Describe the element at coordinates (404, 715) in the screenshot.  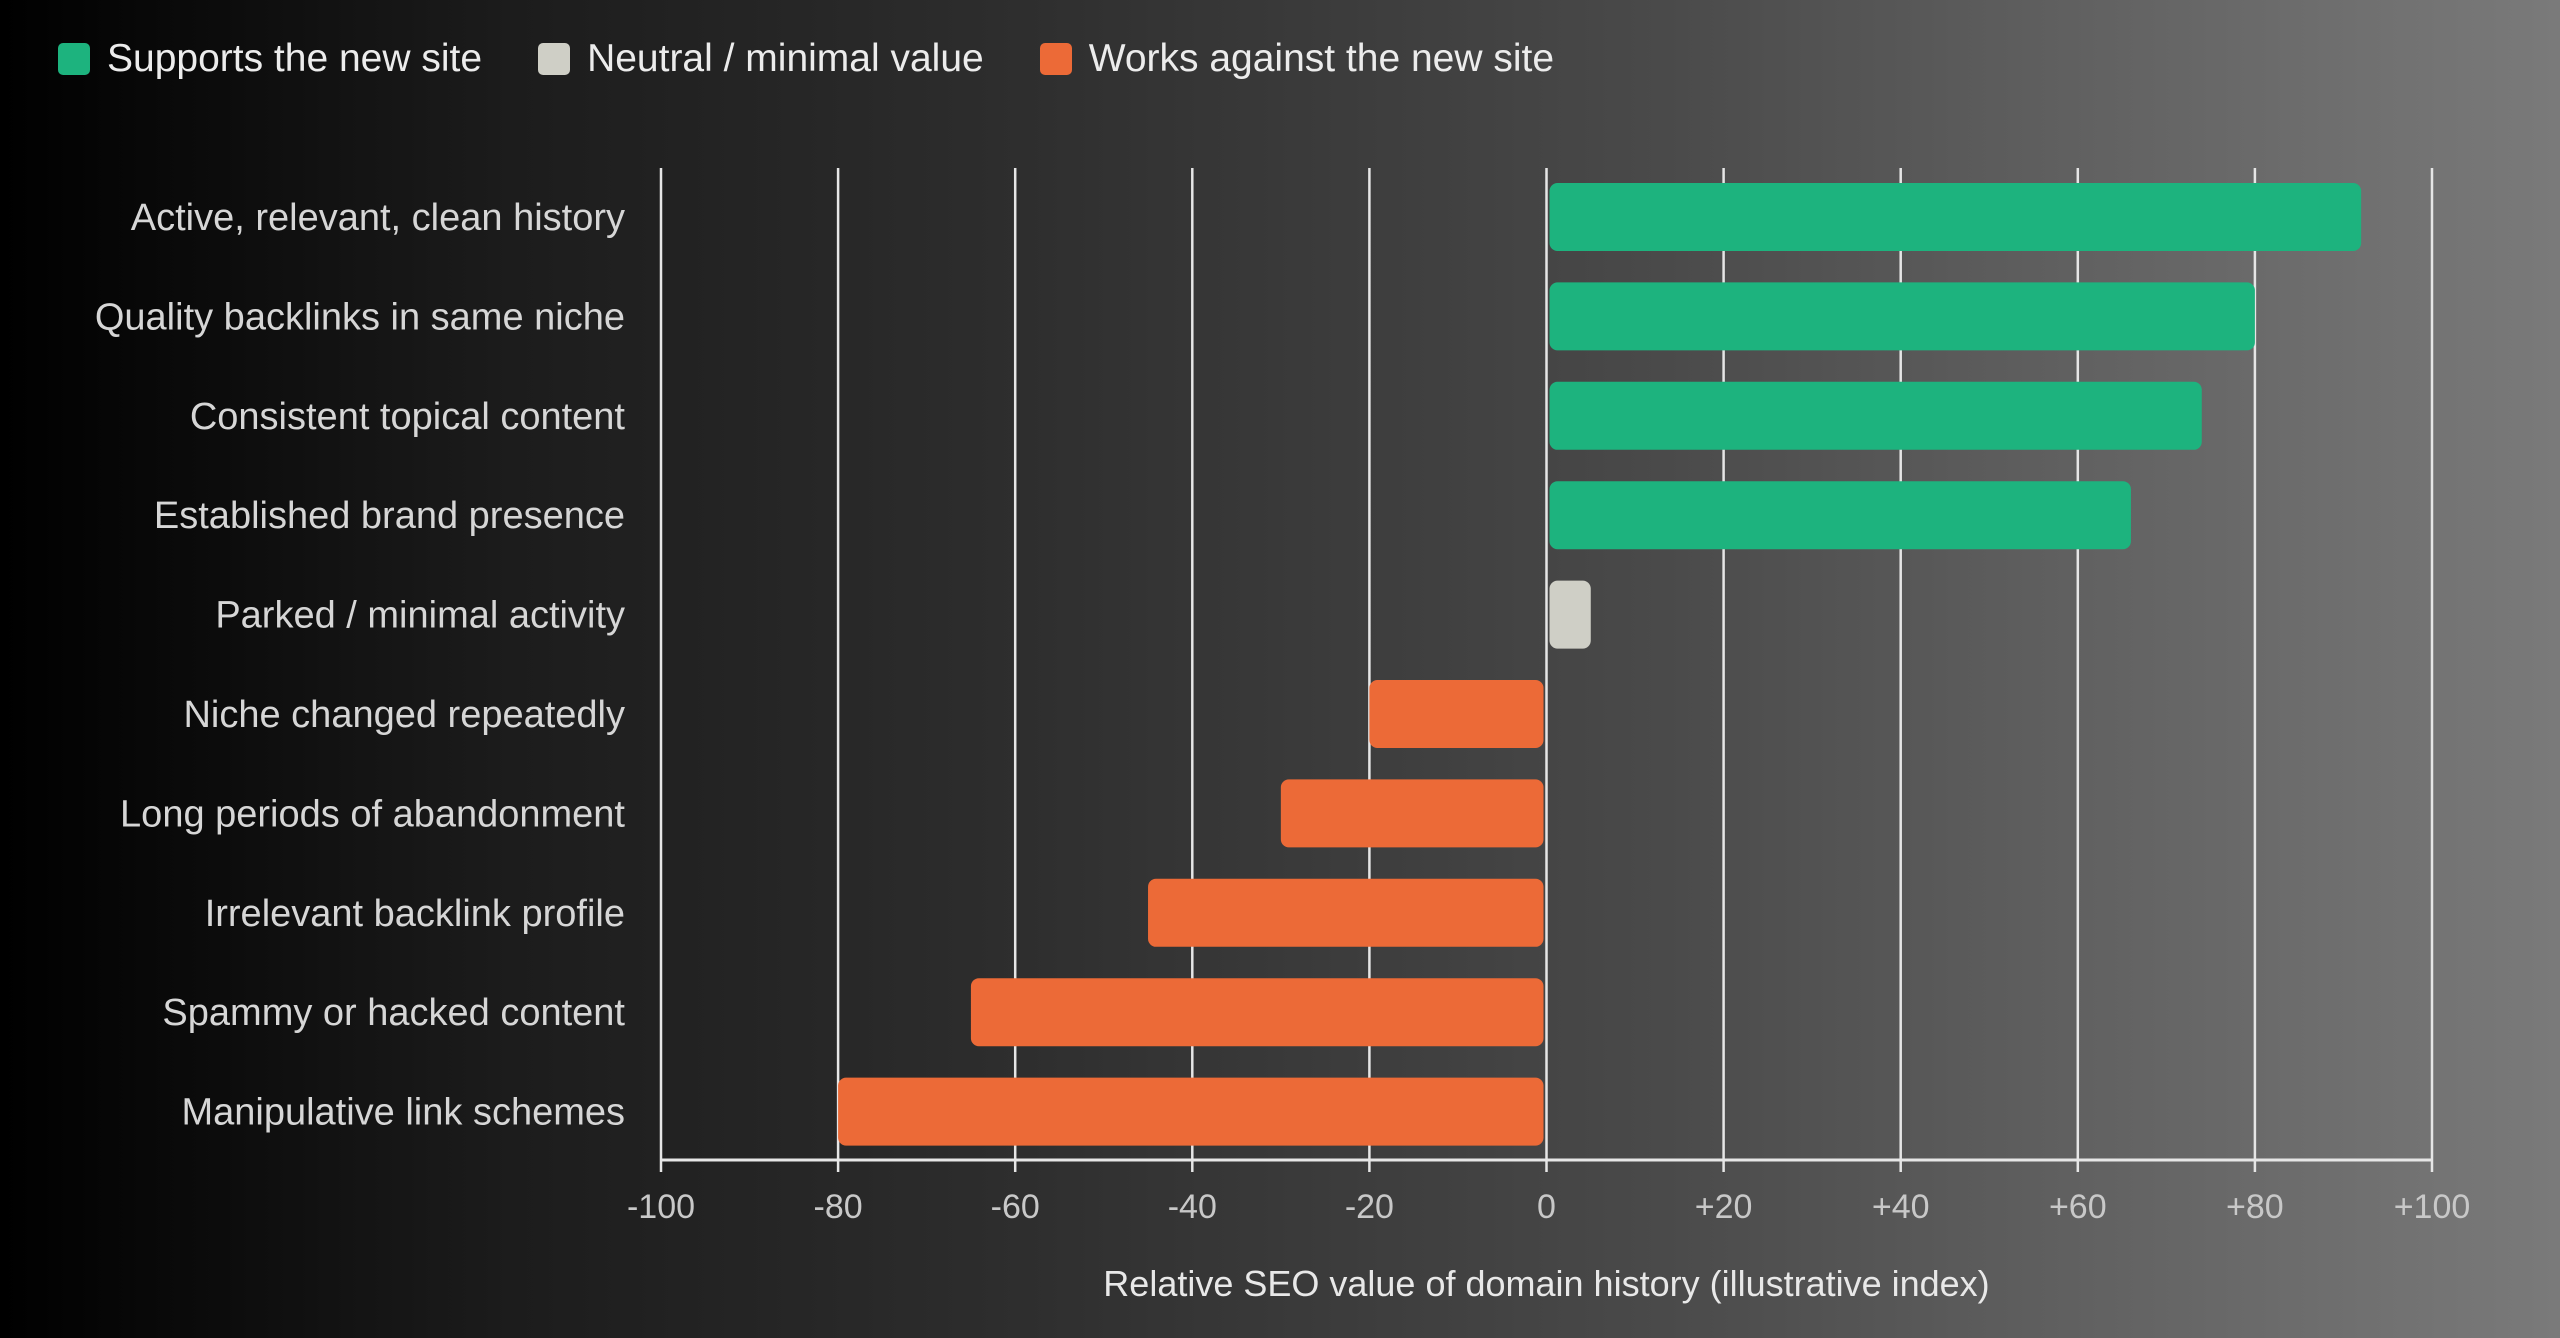
I see `category-label-5: Niche changed repeatedly` at that location.